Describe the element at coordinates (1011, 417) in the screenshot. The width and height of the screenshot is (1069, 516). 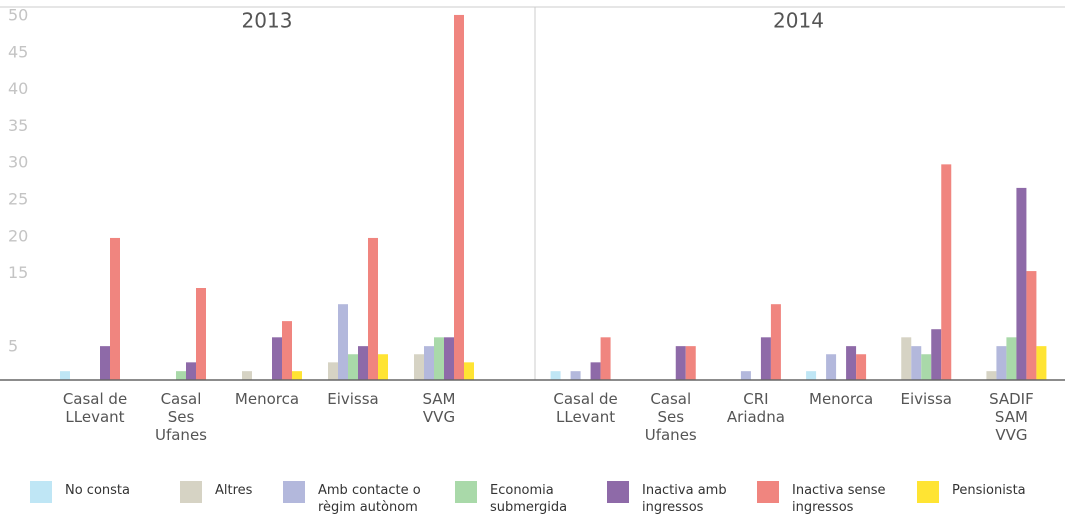
I see `x-tick-label: SADIF SAM VVG` at that location.